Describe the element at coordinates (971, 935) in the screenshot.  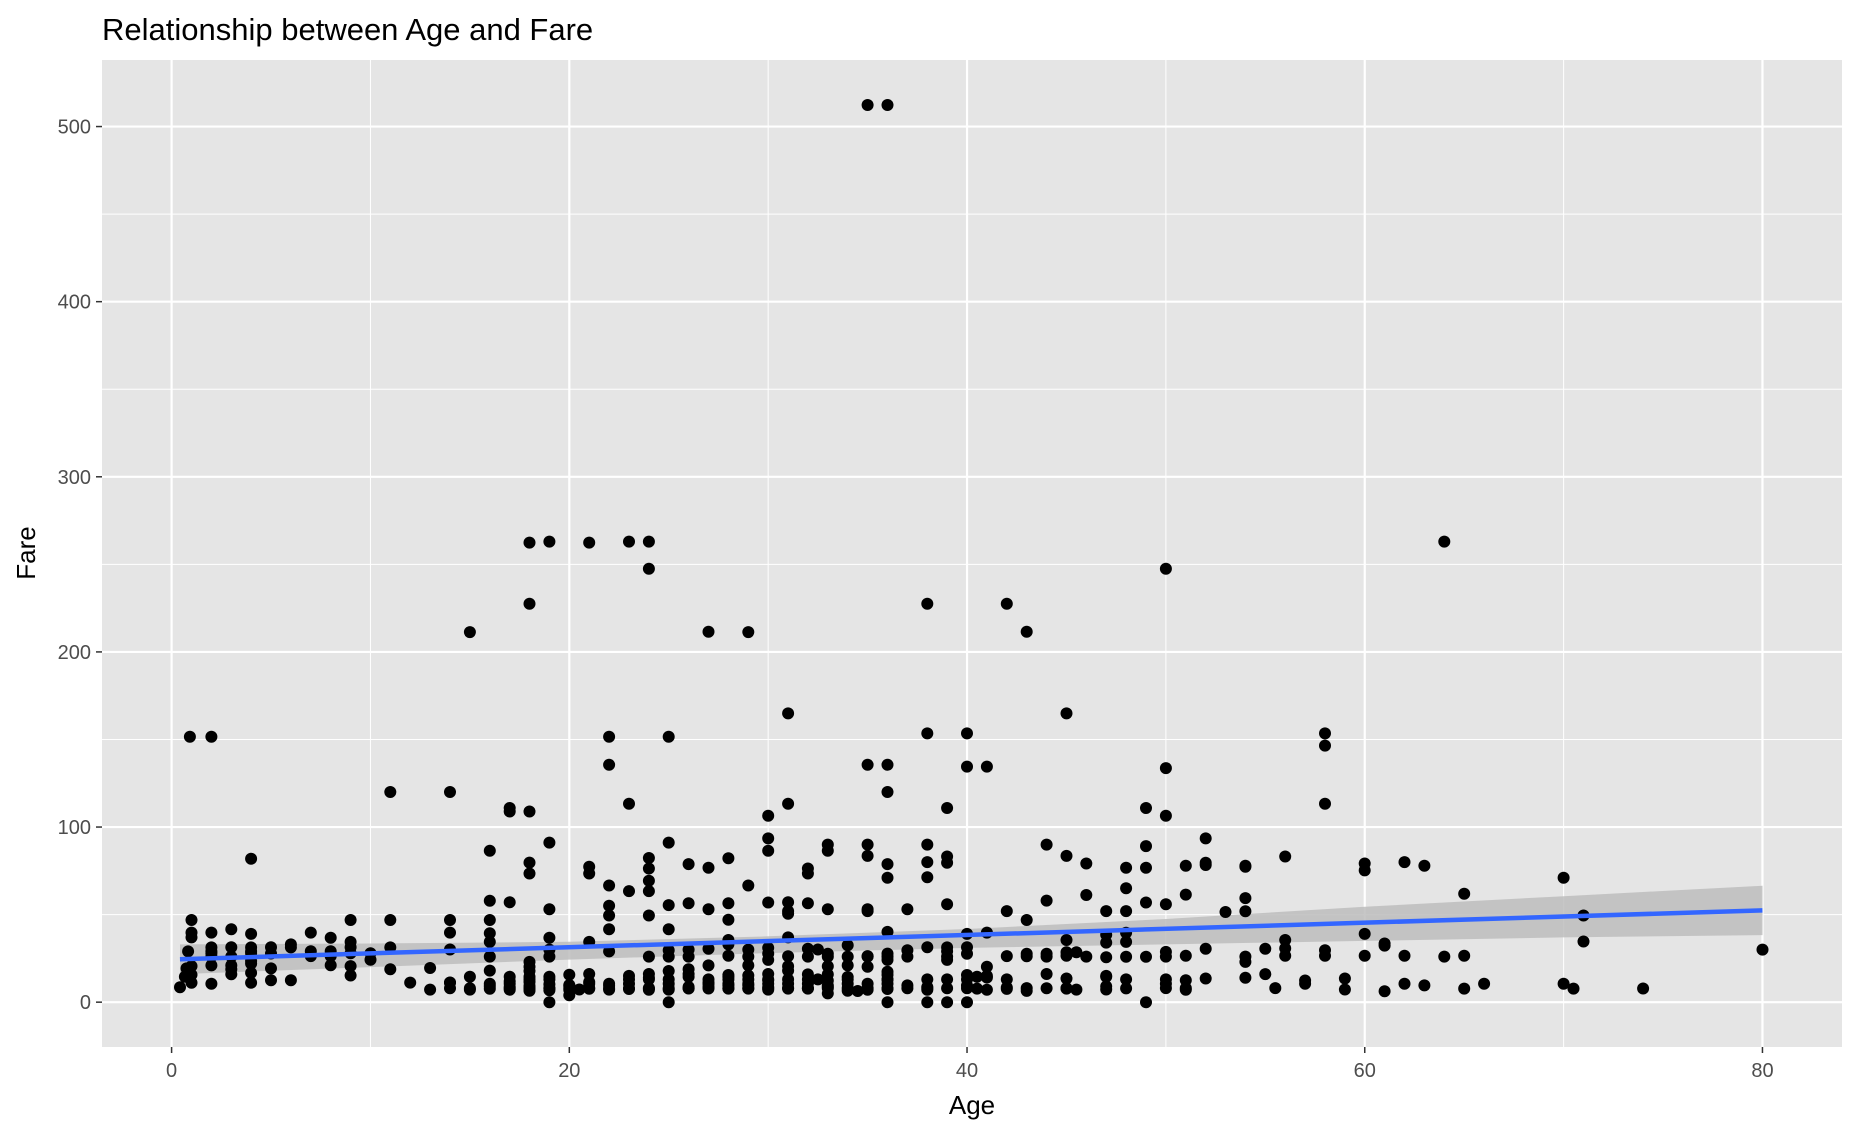
I see `trend-line` at that location.